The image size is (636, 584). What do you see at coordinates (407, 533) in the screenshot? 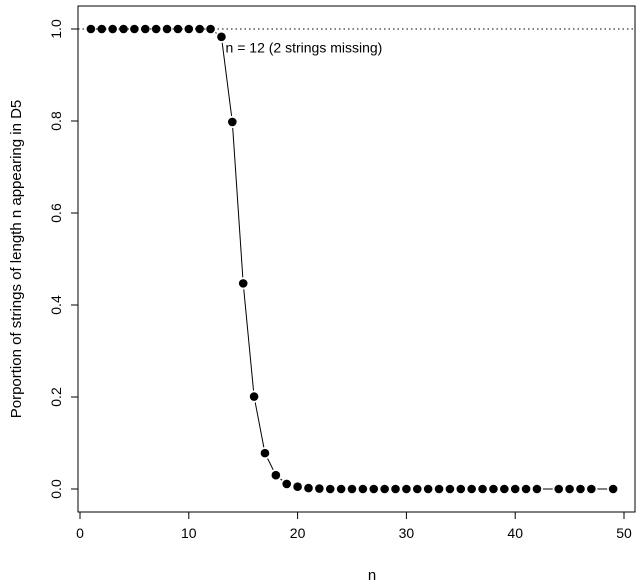
I see `x-tick-label: 30` at bounding box center [407, 533].